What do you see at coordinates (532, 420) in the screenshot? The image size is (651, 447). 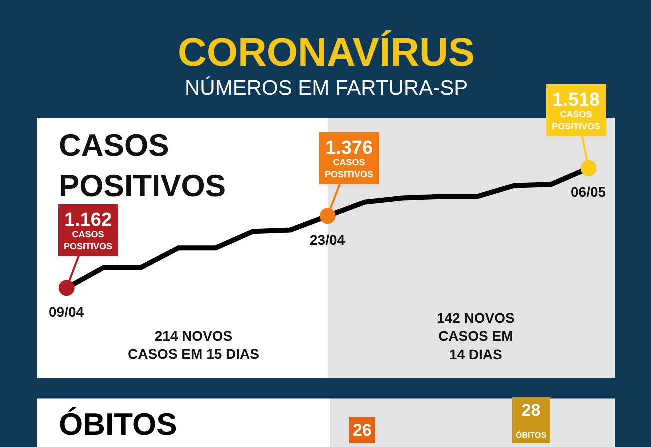 I see `text: 28 ÓBITOS` at bounding box center [532, 420].